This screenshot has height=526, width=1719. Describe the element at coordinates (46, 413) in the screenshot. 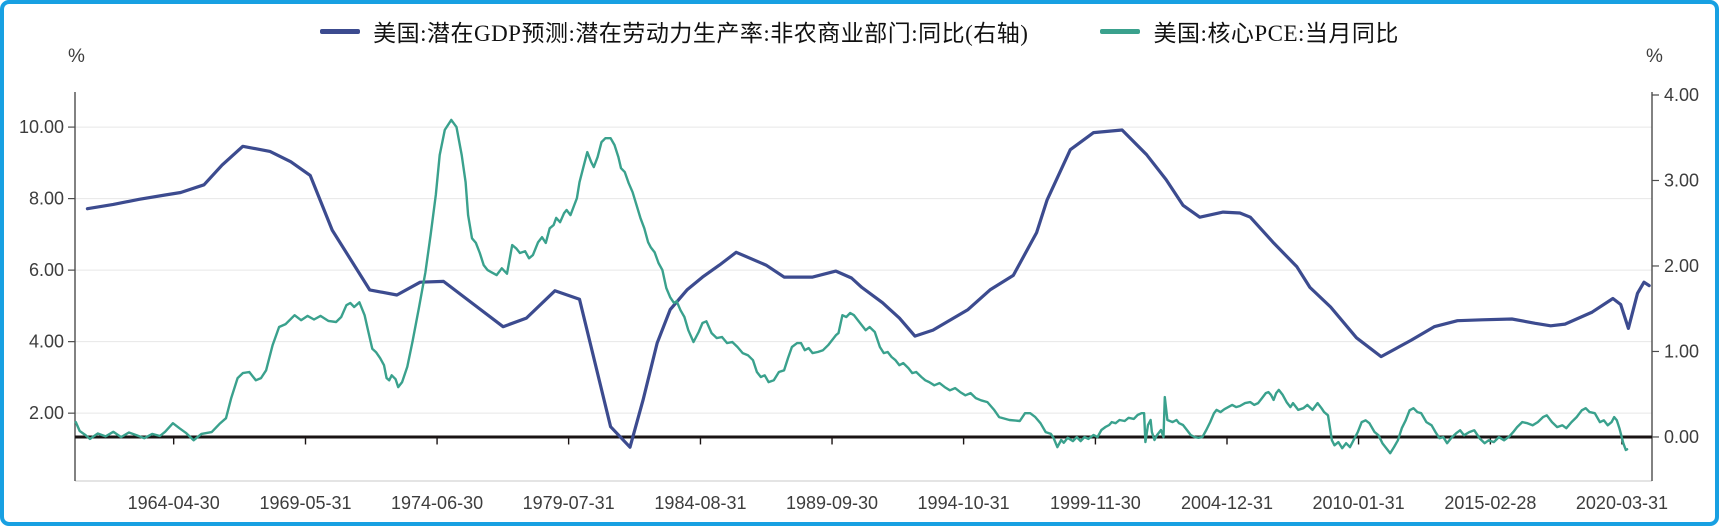

I see `left-axis-tick-label: 2.00` at that location.